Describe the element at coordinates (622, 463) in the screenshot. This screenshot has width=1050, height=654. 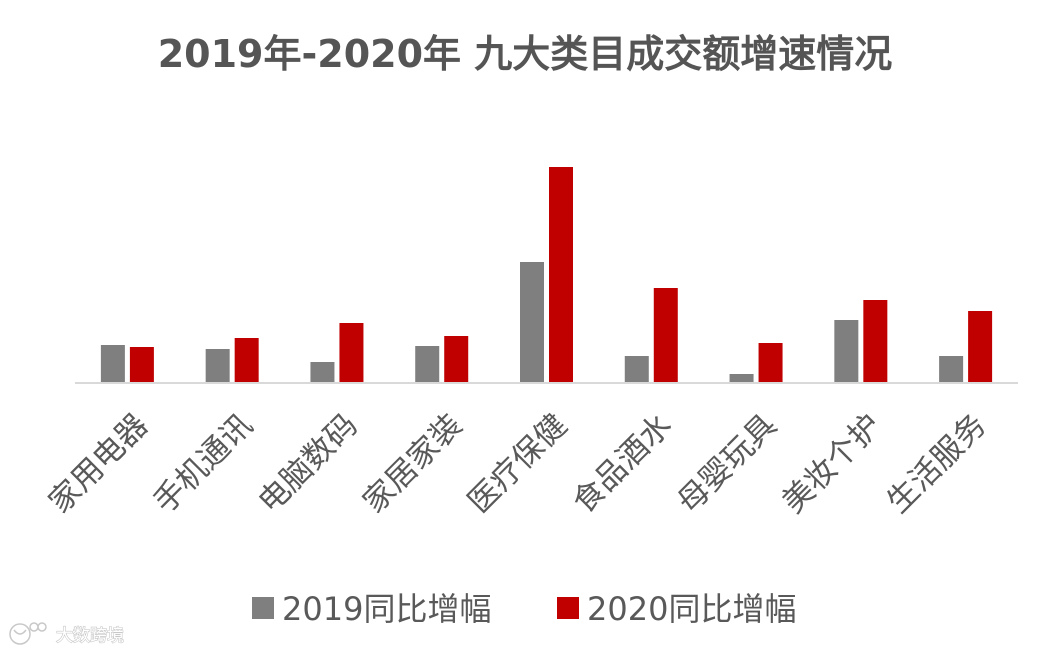
I see `category-label: 食品酒水` at that location.